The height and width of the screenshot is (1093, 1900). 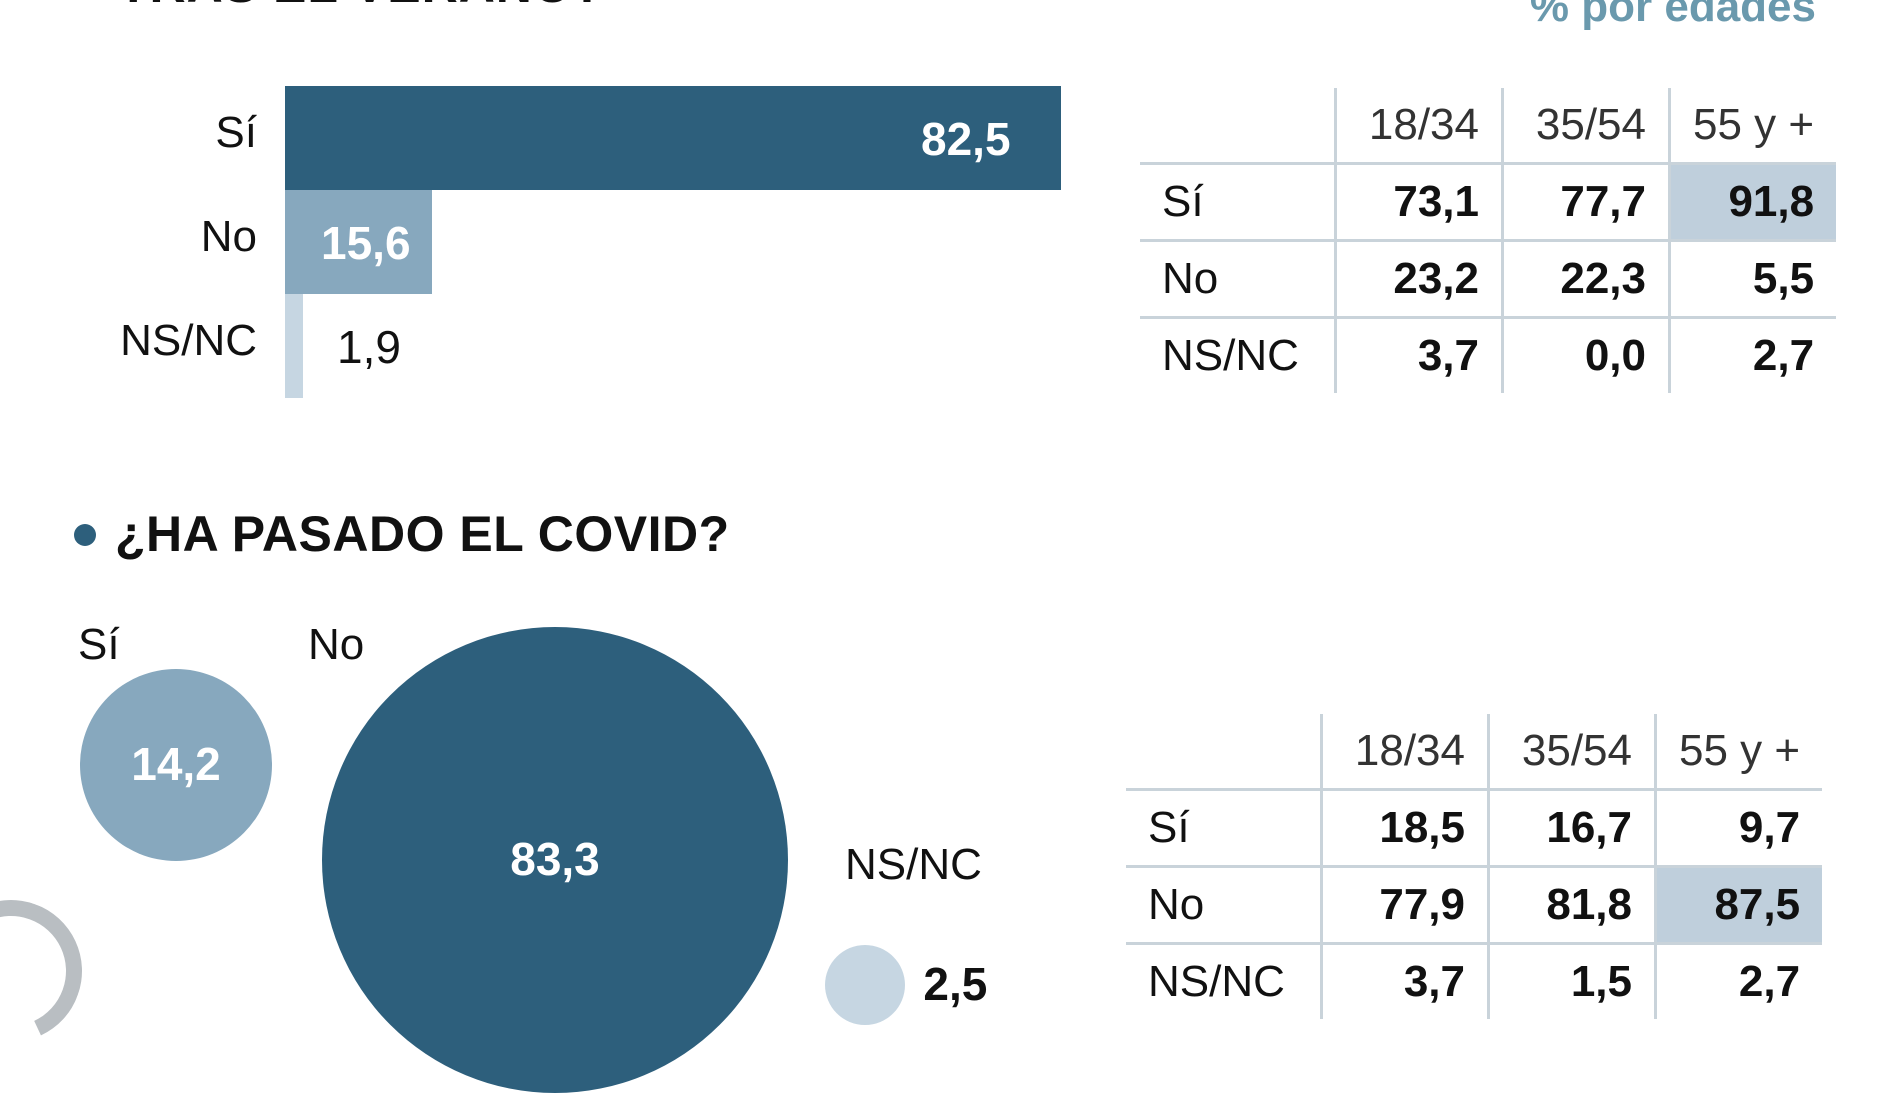 What do you see at coordinates (1585, 201) in the screenshot?
I see `table-cell: 77,7` at bounding box center [1585, 201].